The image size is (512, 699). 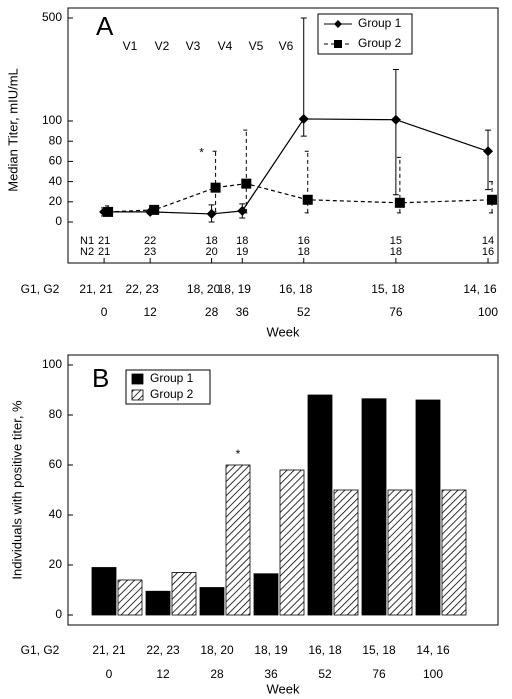 I want to click on group-size: 15, 18, so click(x=388, y=289).